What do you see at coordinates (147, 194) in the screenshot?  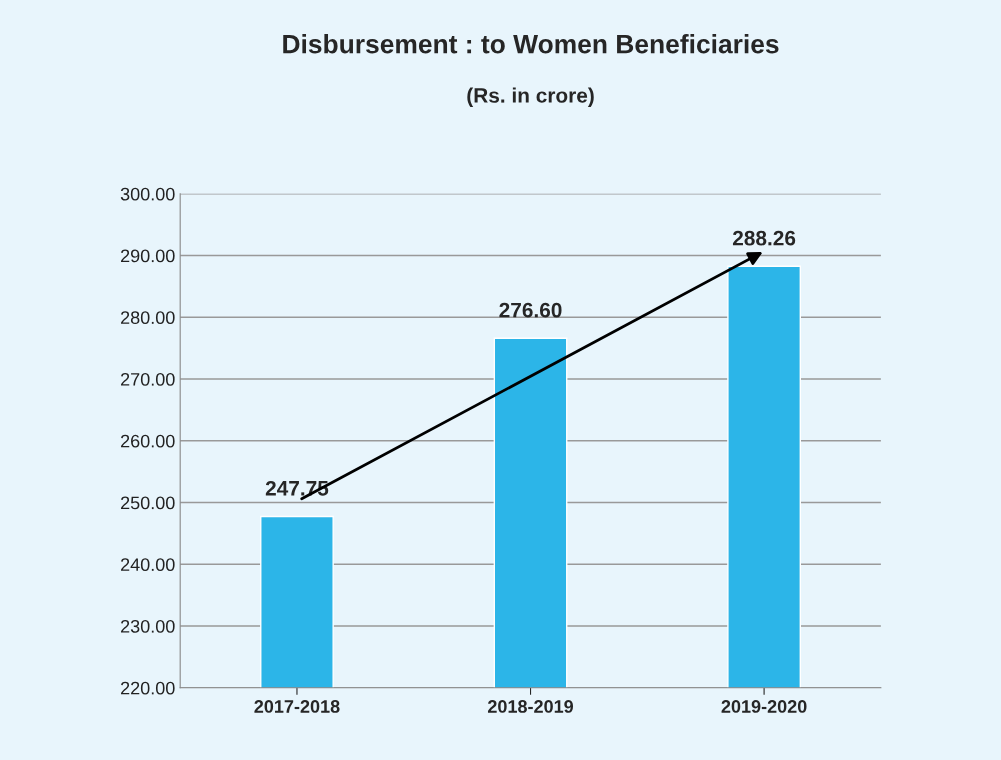 I see `y-tick-label: 300.00` at bounding box center [147, 194].